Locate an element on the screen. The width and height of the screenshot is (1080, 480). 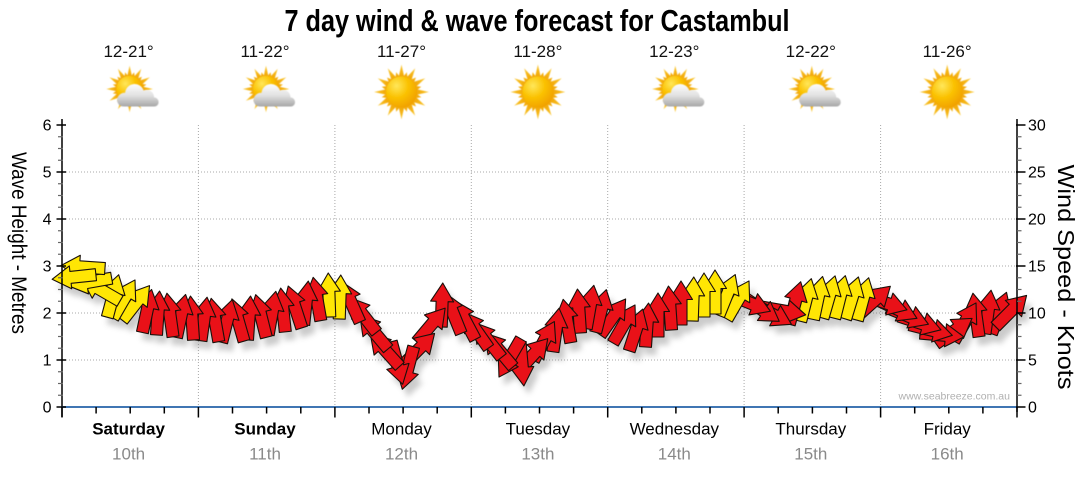
svg-text: 12-21° is located at coordinates (128, 51).